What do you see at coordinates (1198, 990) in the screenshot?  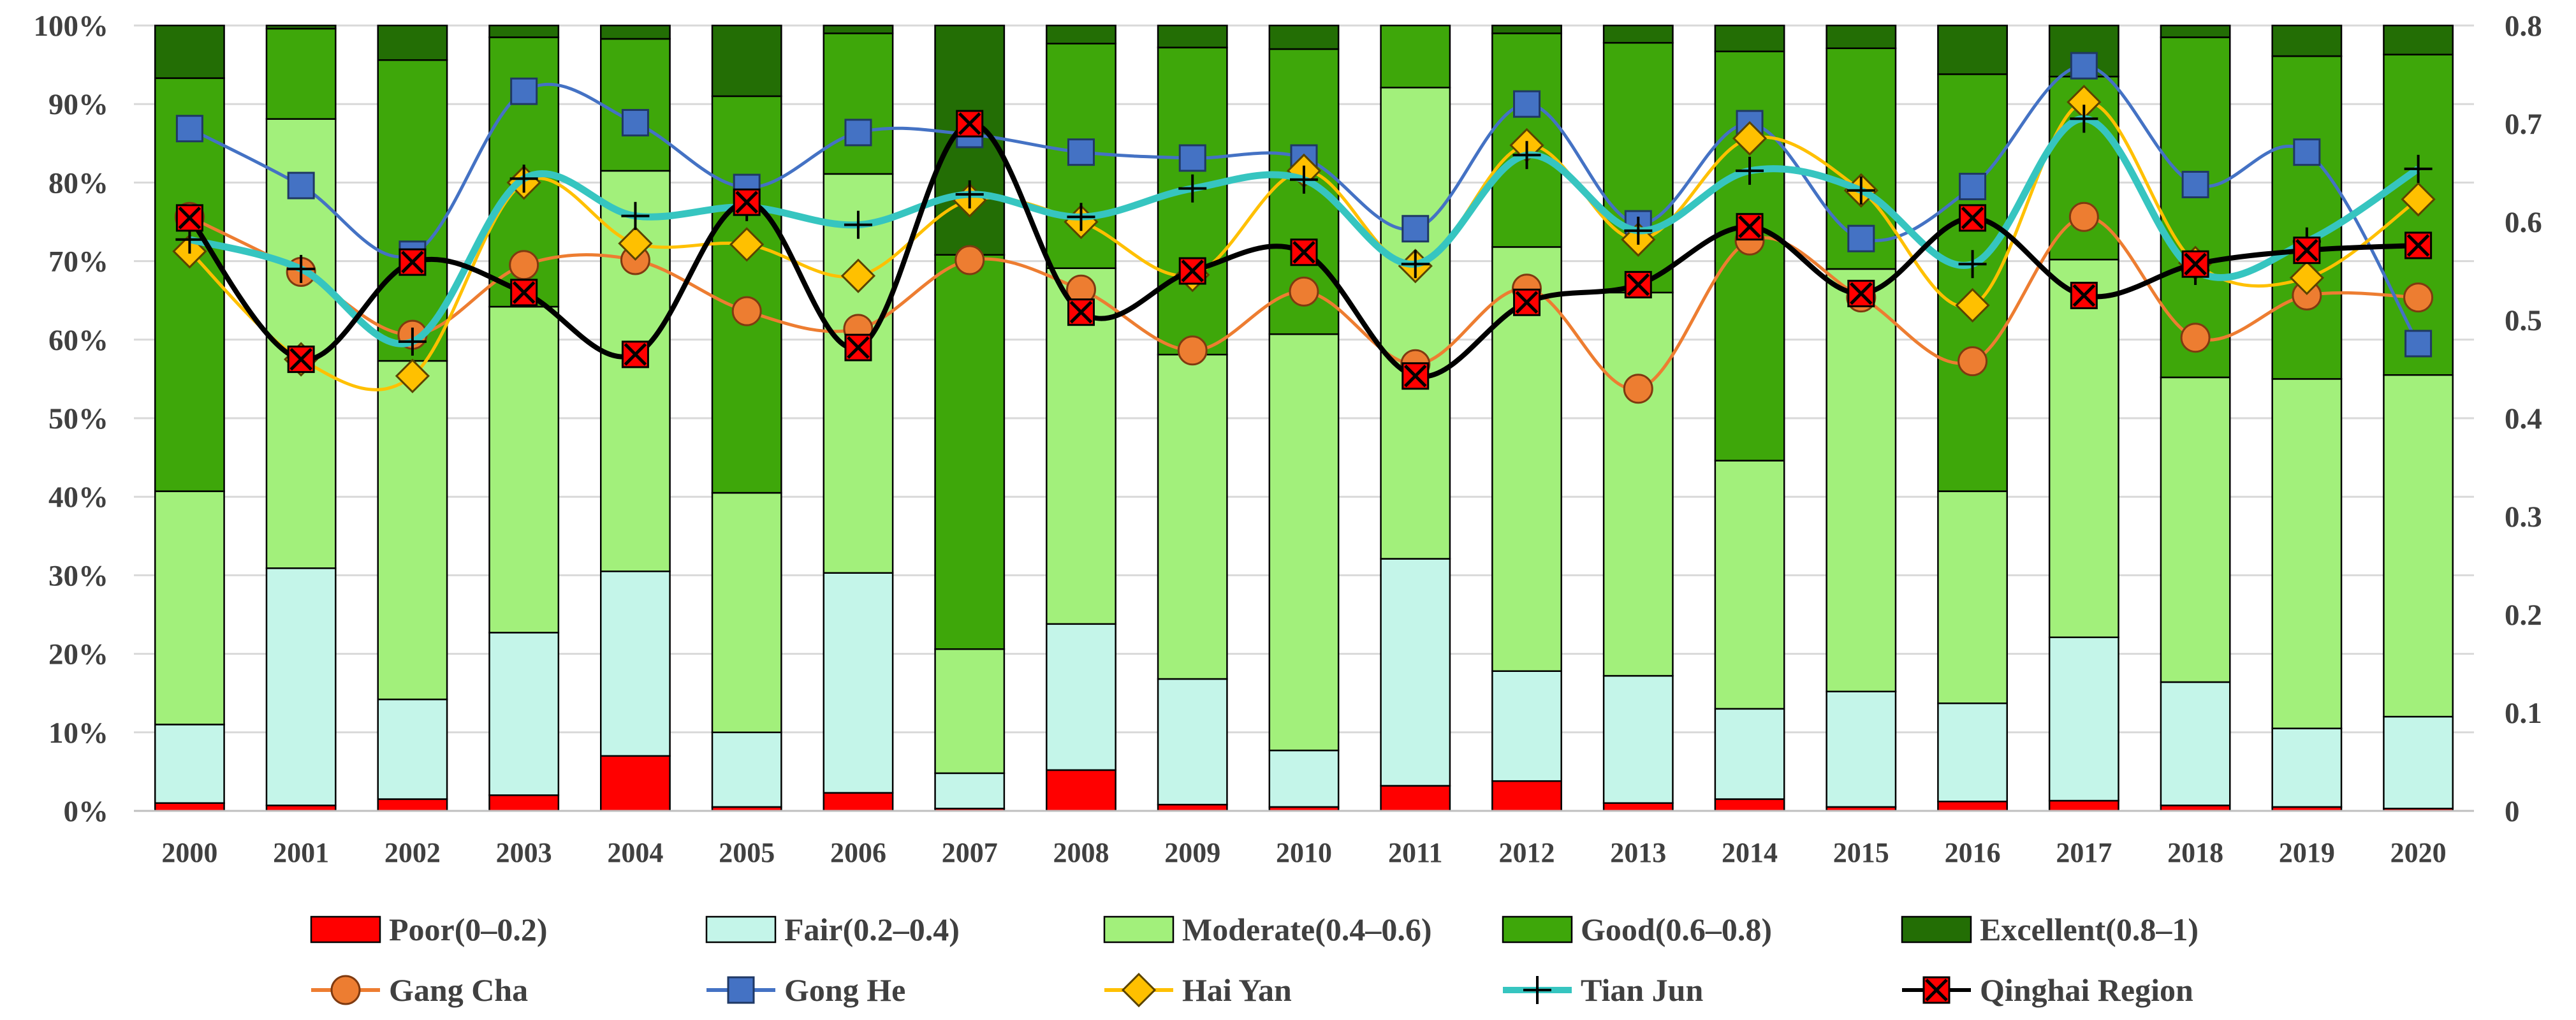 I see `legend-item: Hai Yan` at bounding box center [1198, 990].